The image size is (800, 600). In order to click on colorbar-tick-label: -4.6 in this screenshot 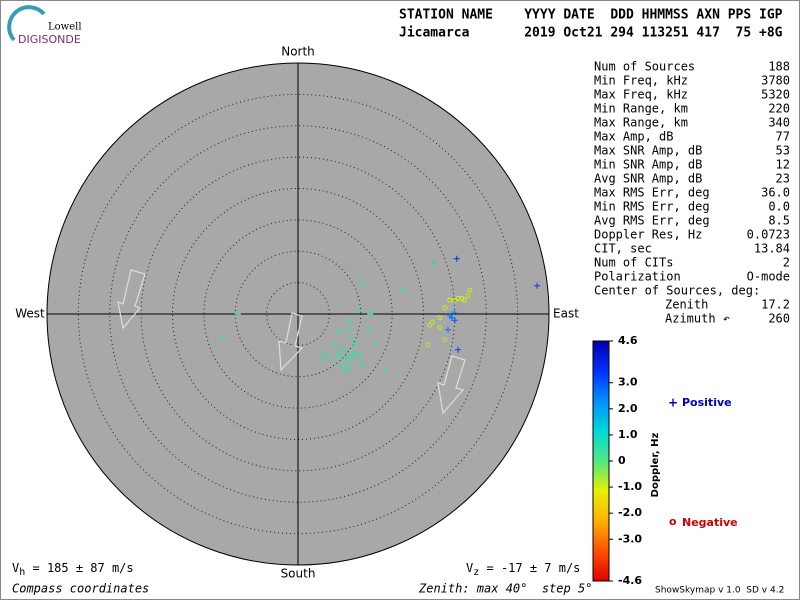, I will do `click(630, 580)`.